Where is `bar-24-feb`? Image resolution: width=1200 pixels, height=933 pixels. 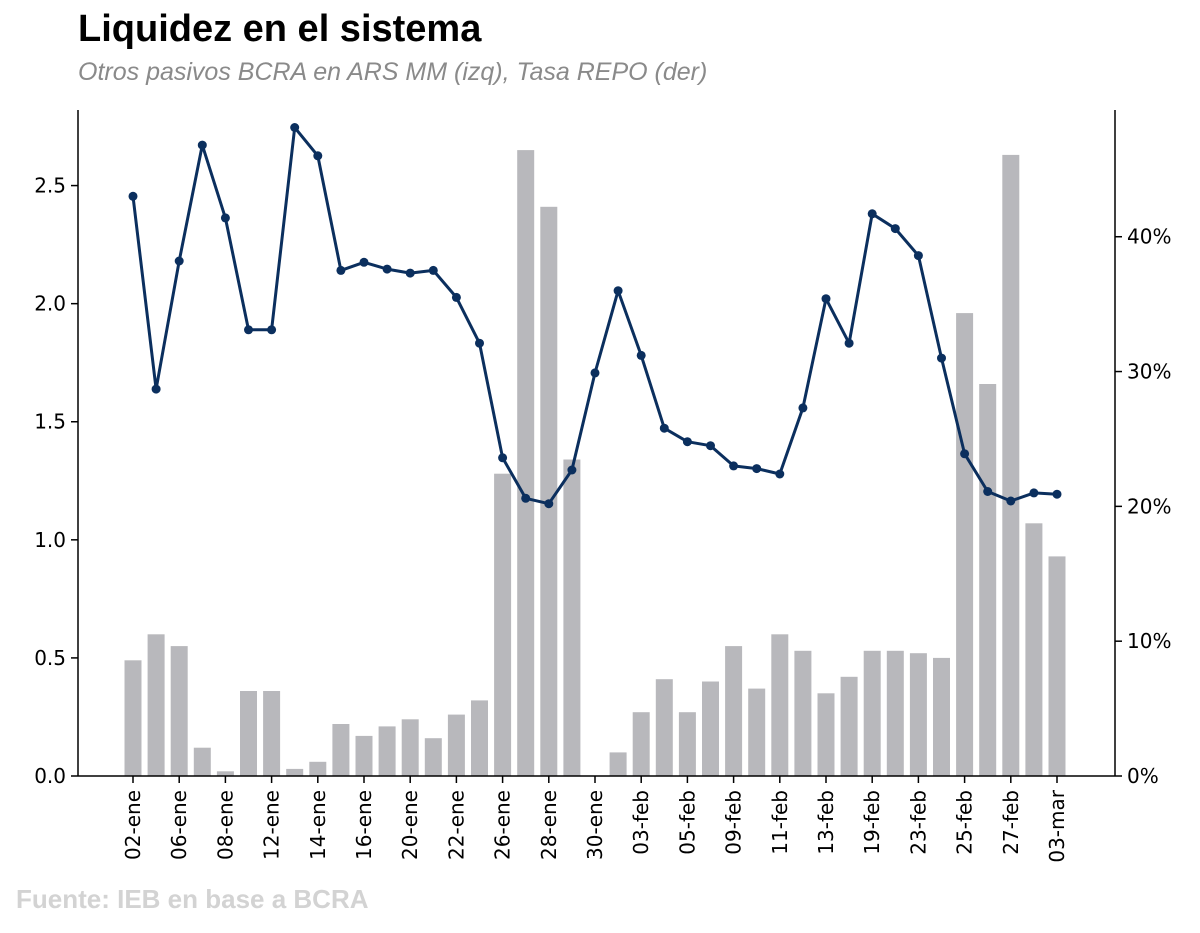
bar-24-feb is located at coordinates (941, 716).